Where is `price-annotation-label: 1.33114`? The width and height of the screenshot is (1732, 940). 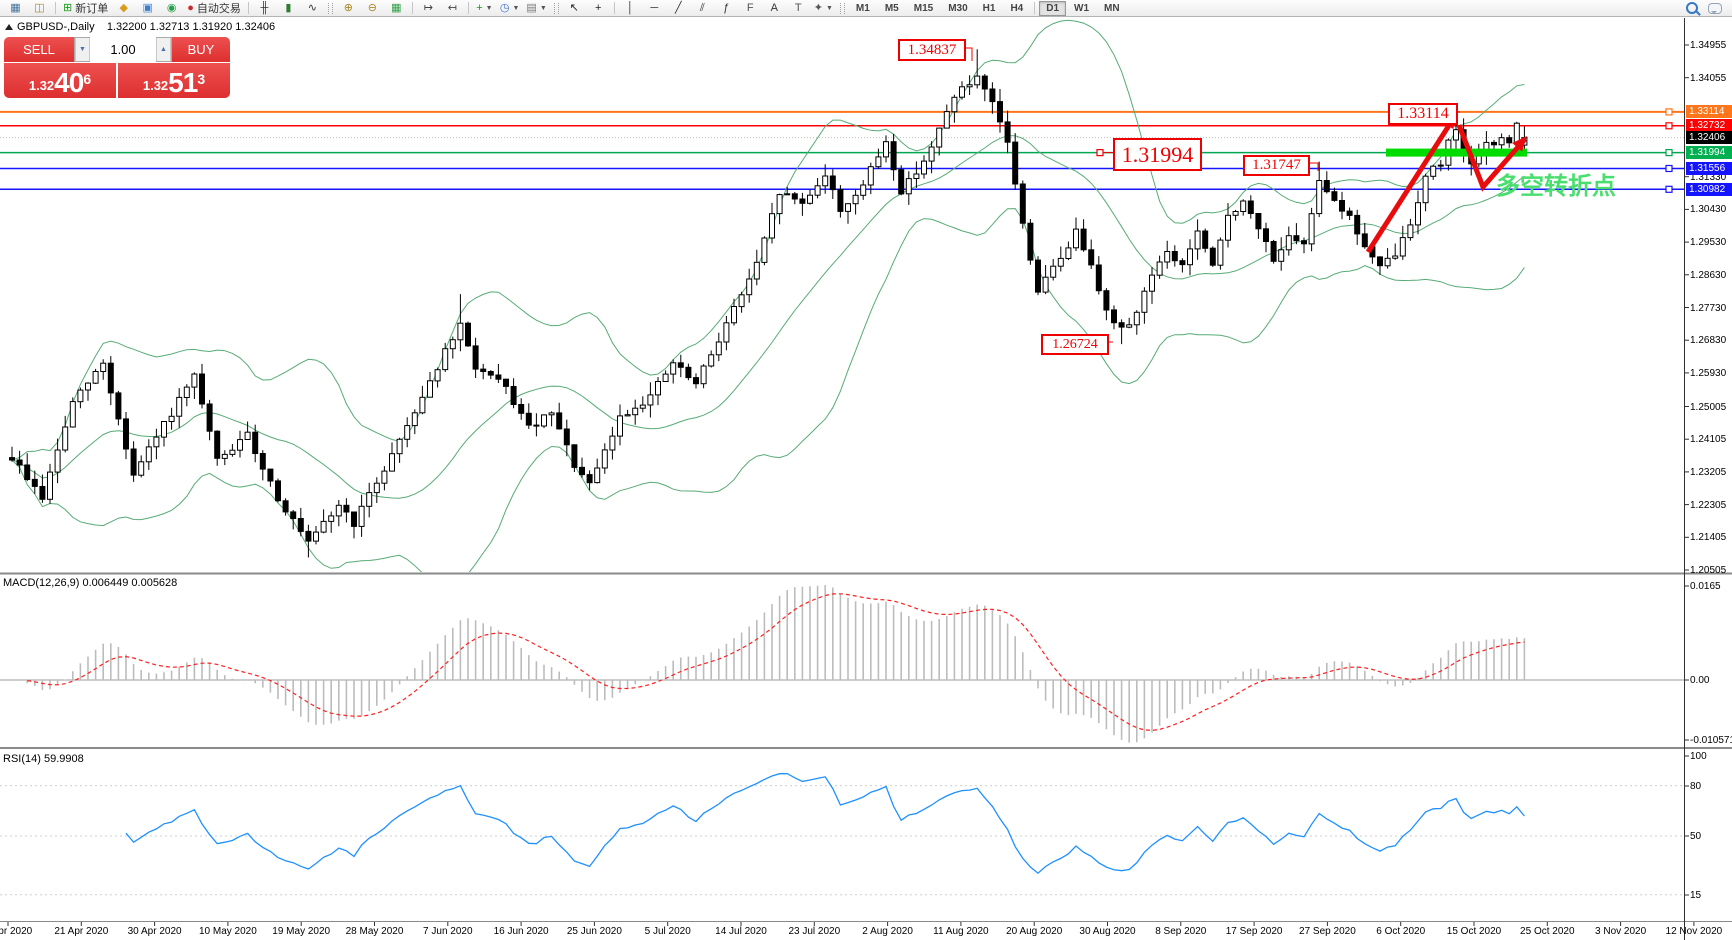 price-annotation-label: 1.33114 is located at coordinates (1423, 114).